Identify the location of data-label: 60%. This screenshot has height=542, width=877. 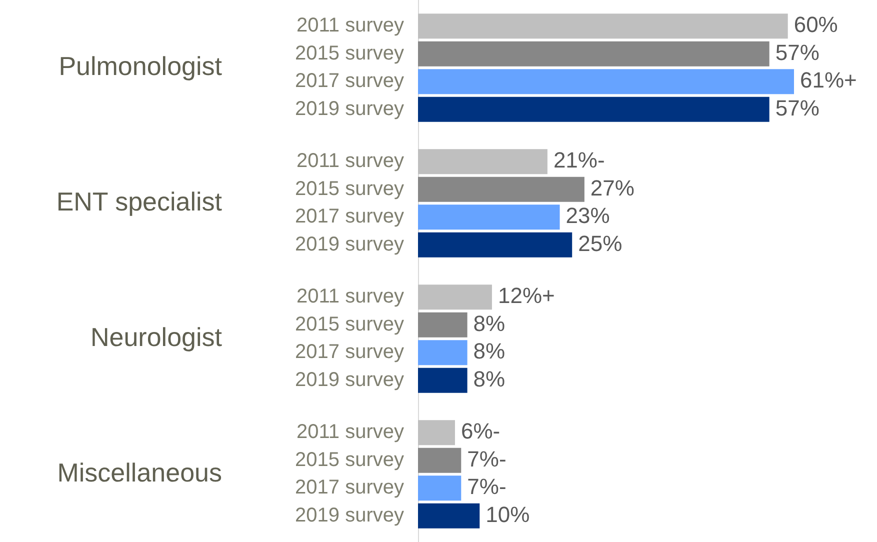
(816, 25).